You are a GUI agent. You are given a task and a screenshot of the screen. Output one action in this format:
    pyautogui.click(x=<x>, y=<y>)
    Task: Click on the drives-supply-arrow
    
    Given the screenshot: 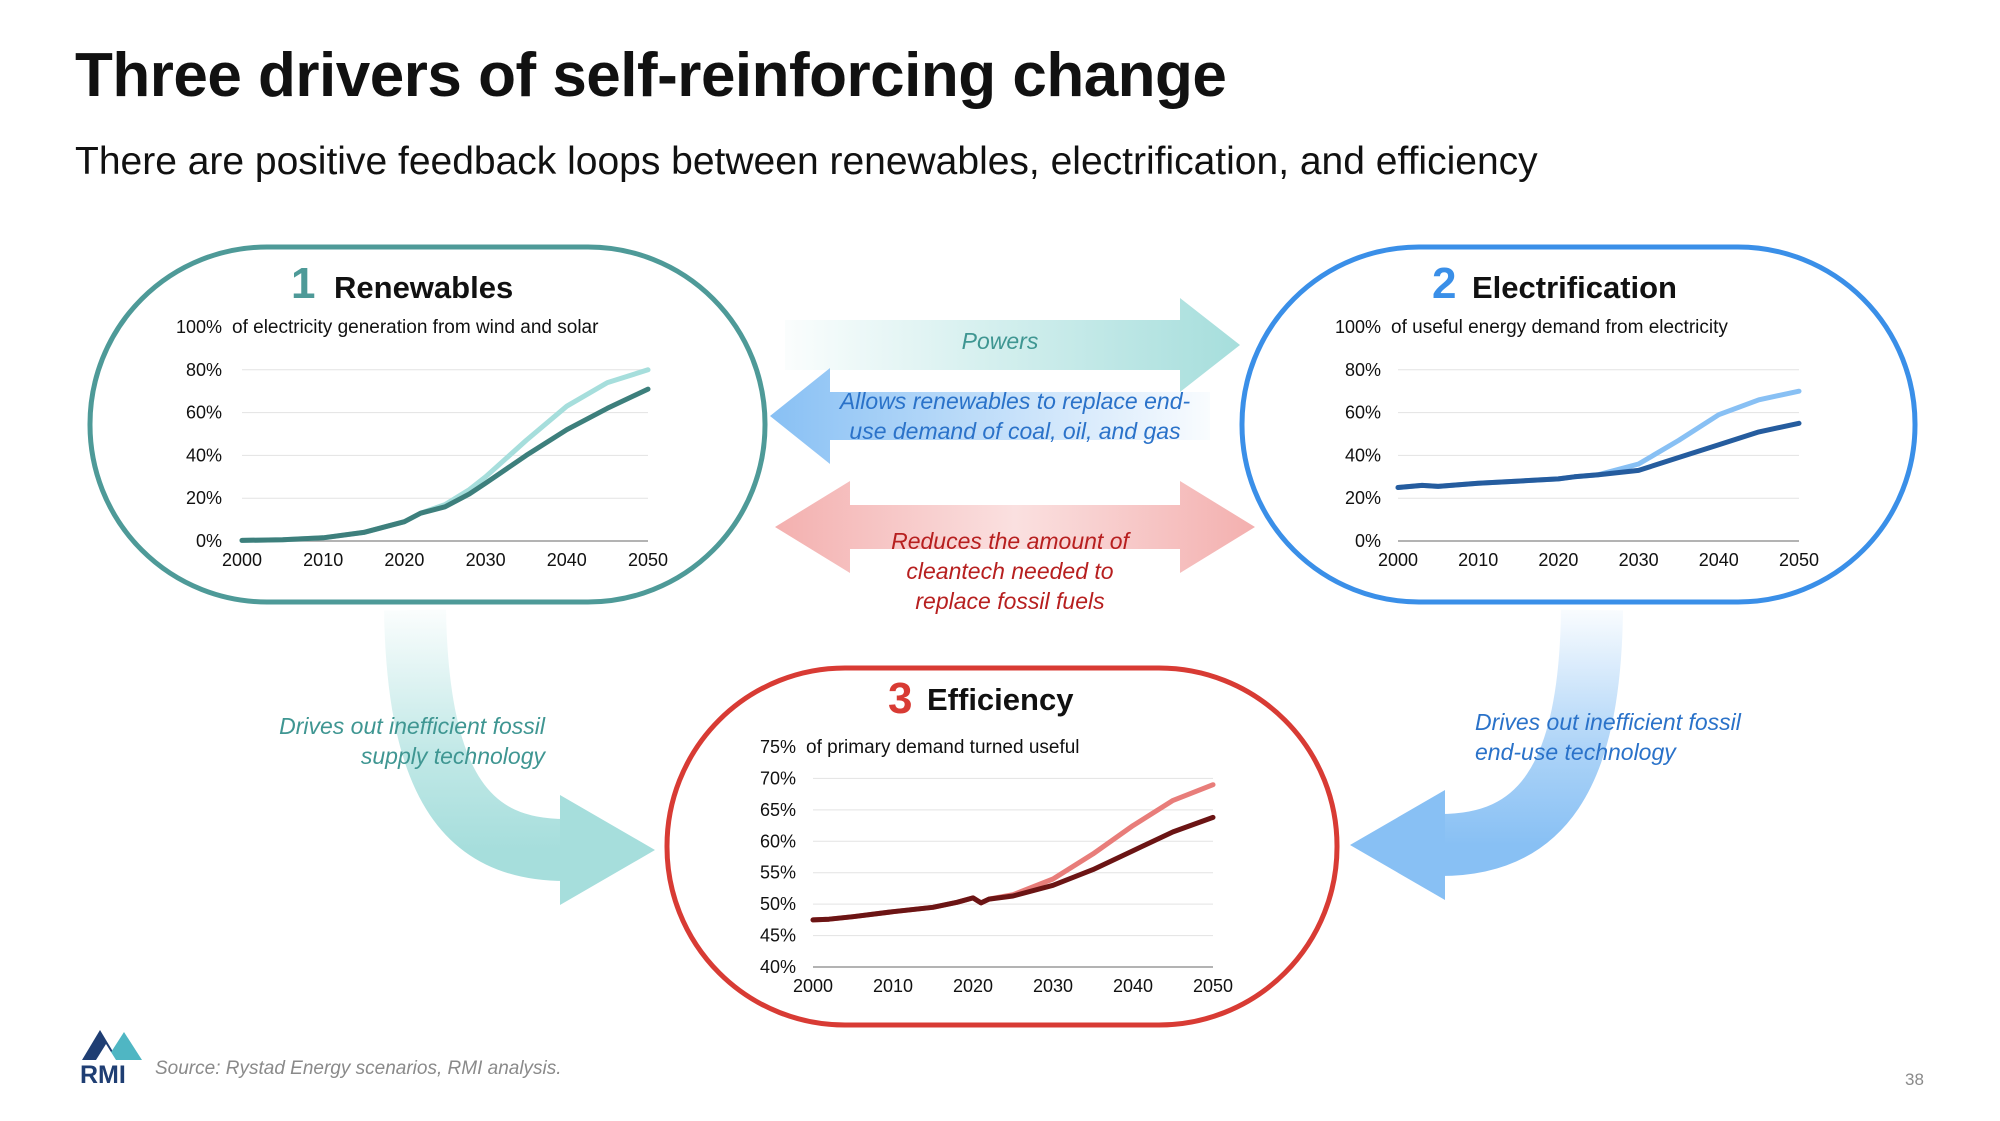 What is the action you would take?
    pyautogui.click(x=519, y=757)
    